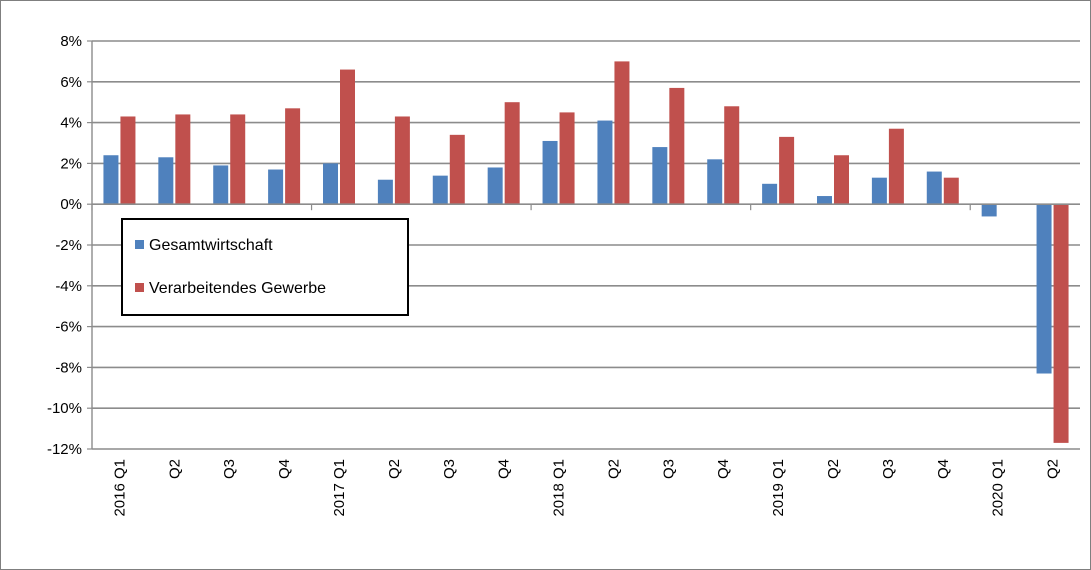  Describe the element at coordinates (68, 286) in the screenshot. I see `y-tick-label: -4%` at that location.